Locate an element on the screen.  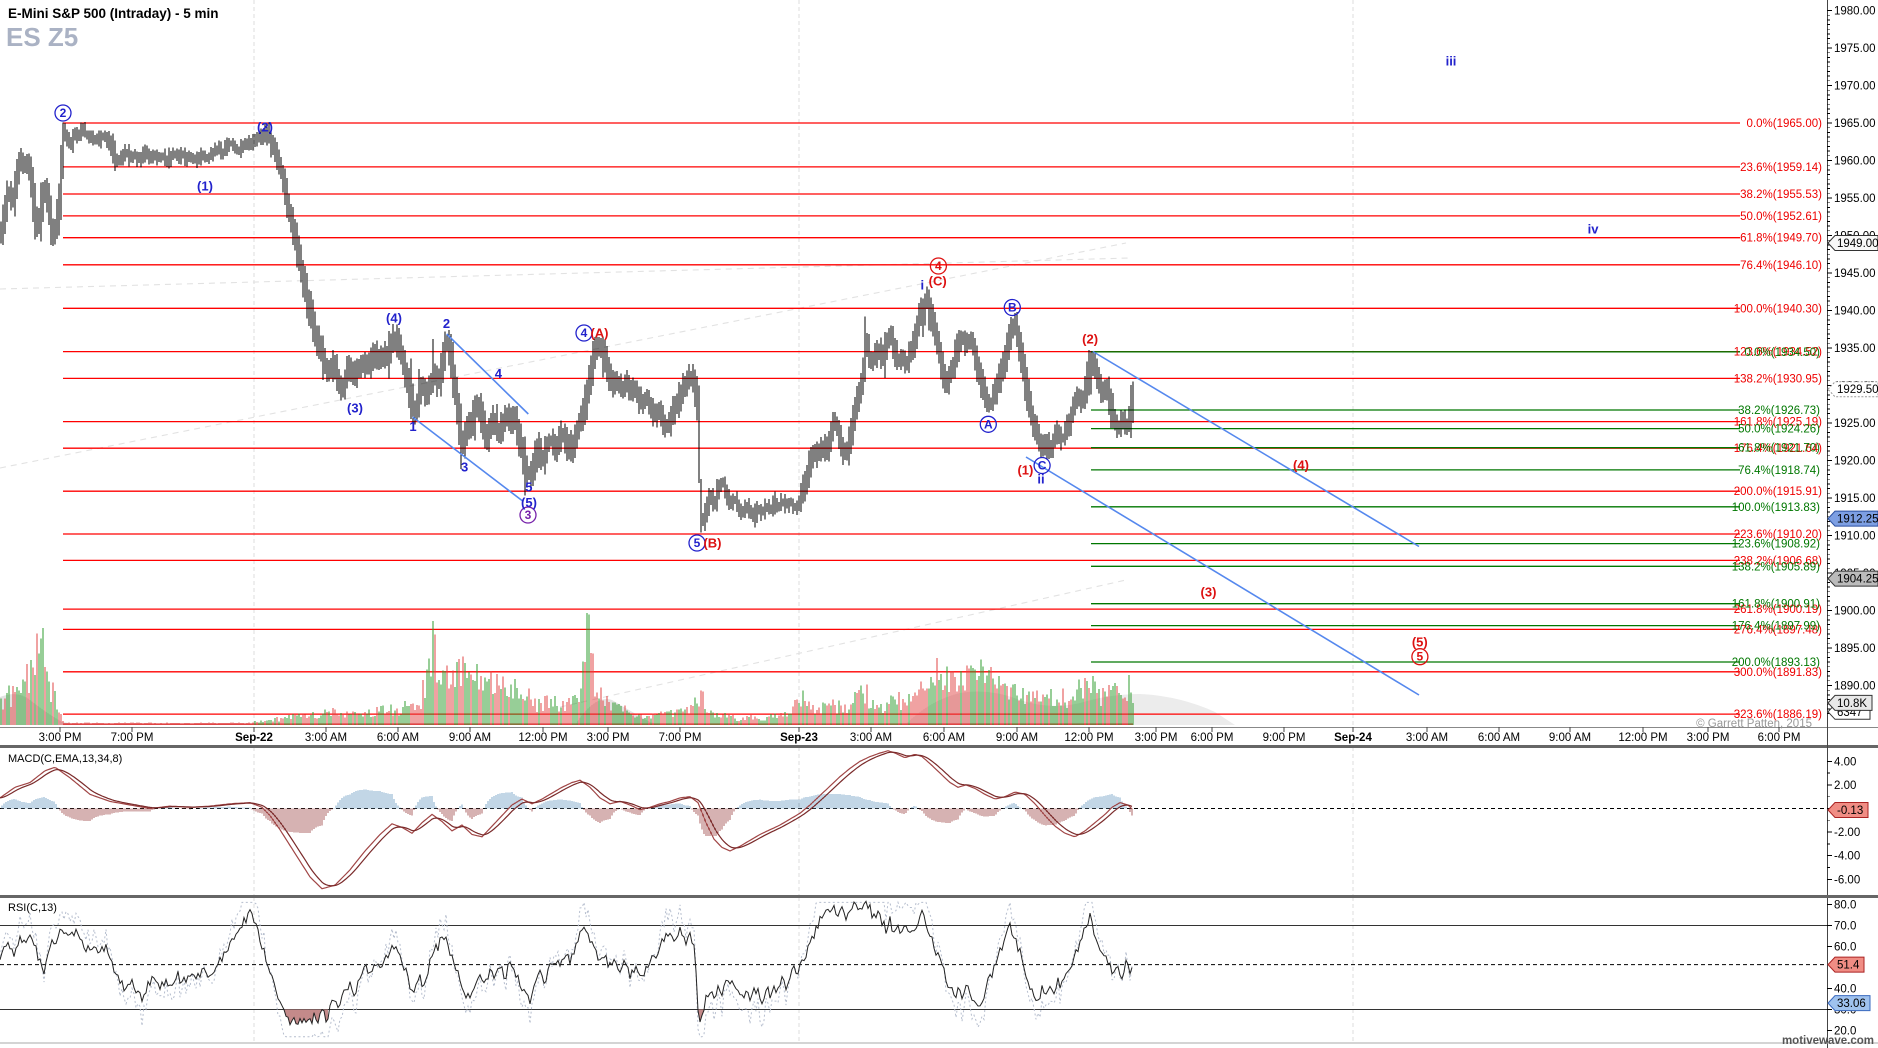
svg-text: 138.2%(1905.89) is located at coordinates (1776, 567).